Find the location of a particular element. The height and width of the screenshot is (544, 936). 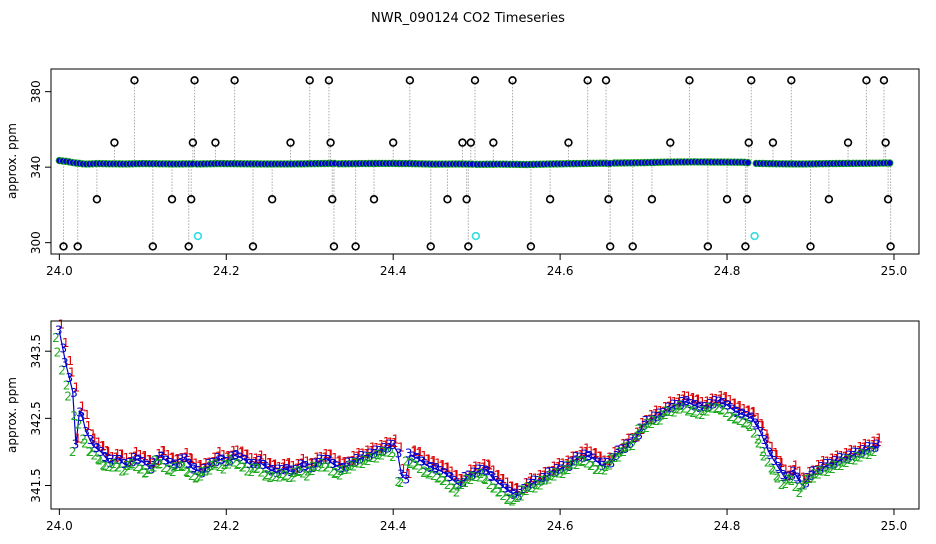

x-tick-label: 25.0 is located at coordinates (894, 271).